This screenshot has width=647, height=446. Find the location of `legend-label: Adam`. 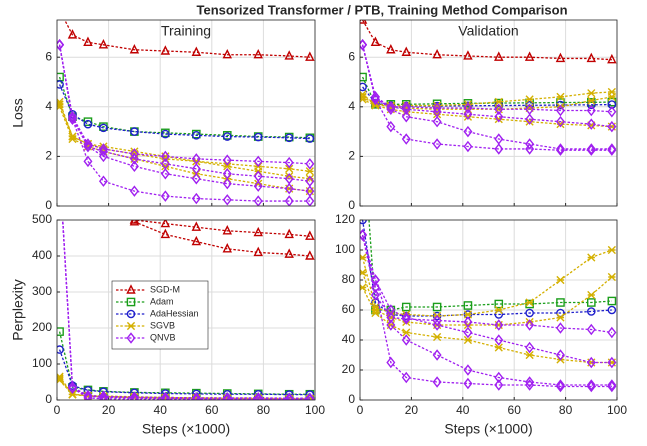

legend-label: Adam is located at coordinates (162, 301).